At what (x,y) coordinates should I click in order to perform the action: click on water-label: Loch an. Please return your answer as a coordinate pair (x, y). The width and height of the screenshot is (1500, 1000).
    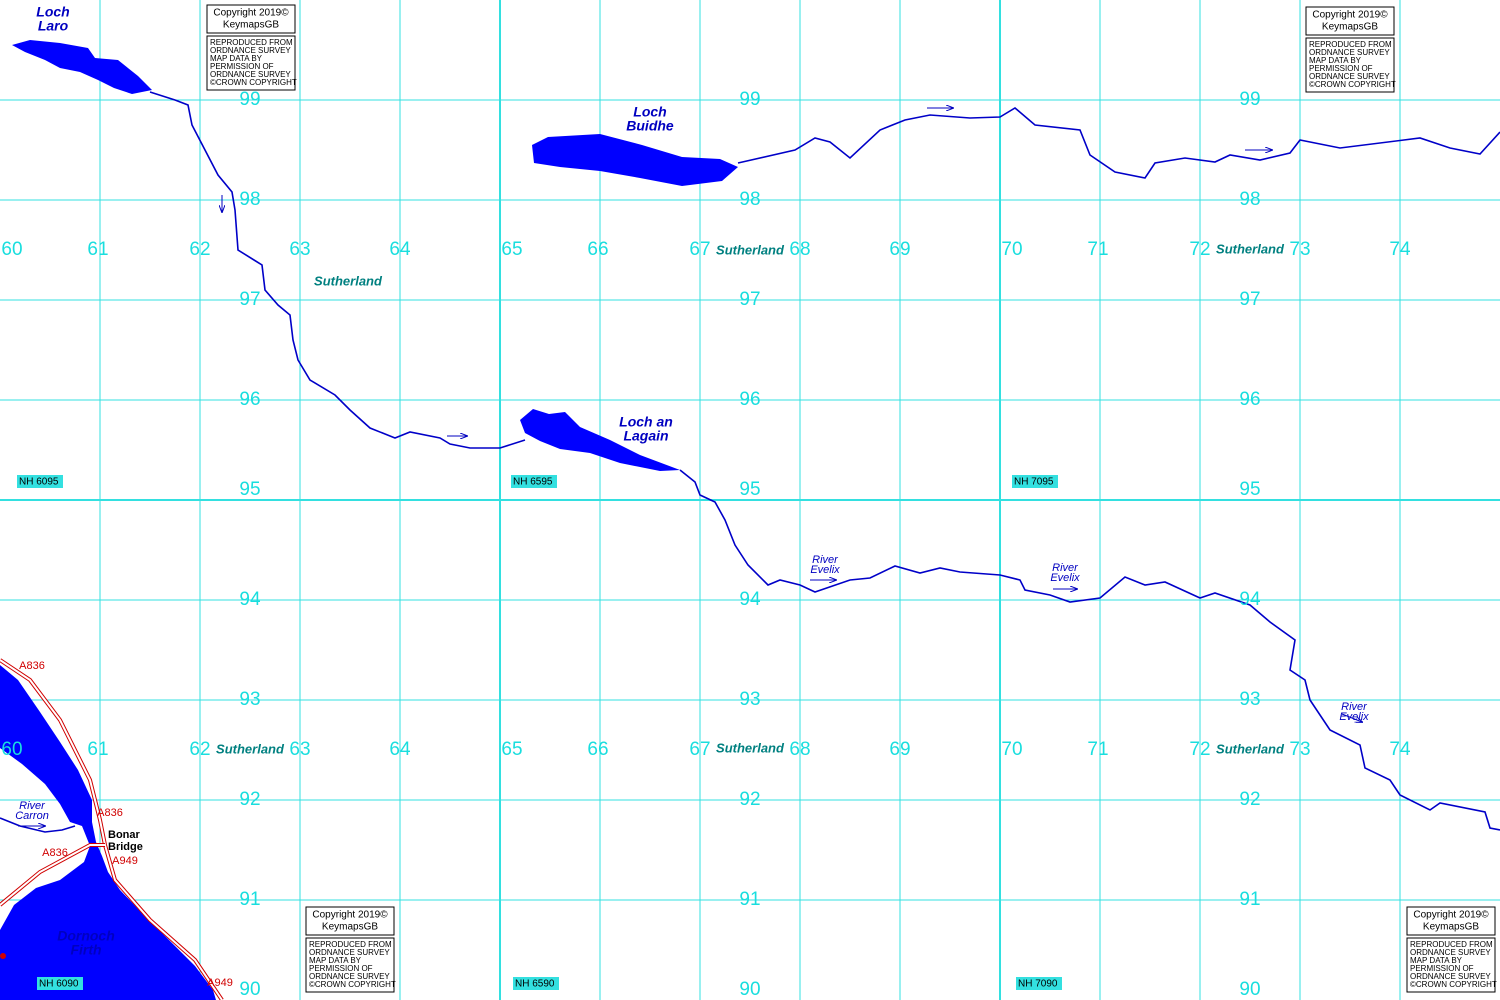
    Looking at the image, I should click on (646, 422).